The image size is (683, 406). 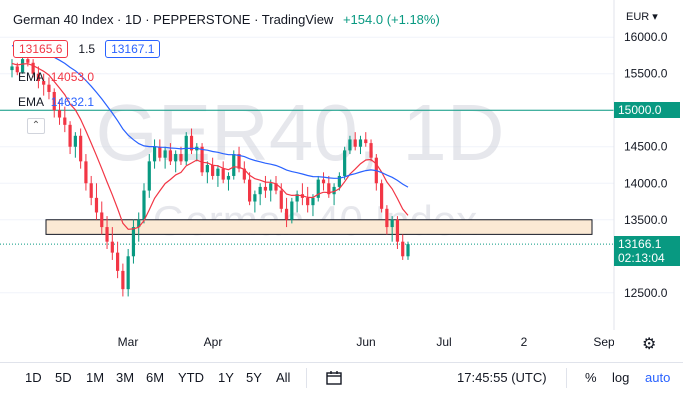 What do you see at coordinates (36, 126) in the screenshot?
I see `chevron-up-icon: ⌃` at bounding box center [36, 126].